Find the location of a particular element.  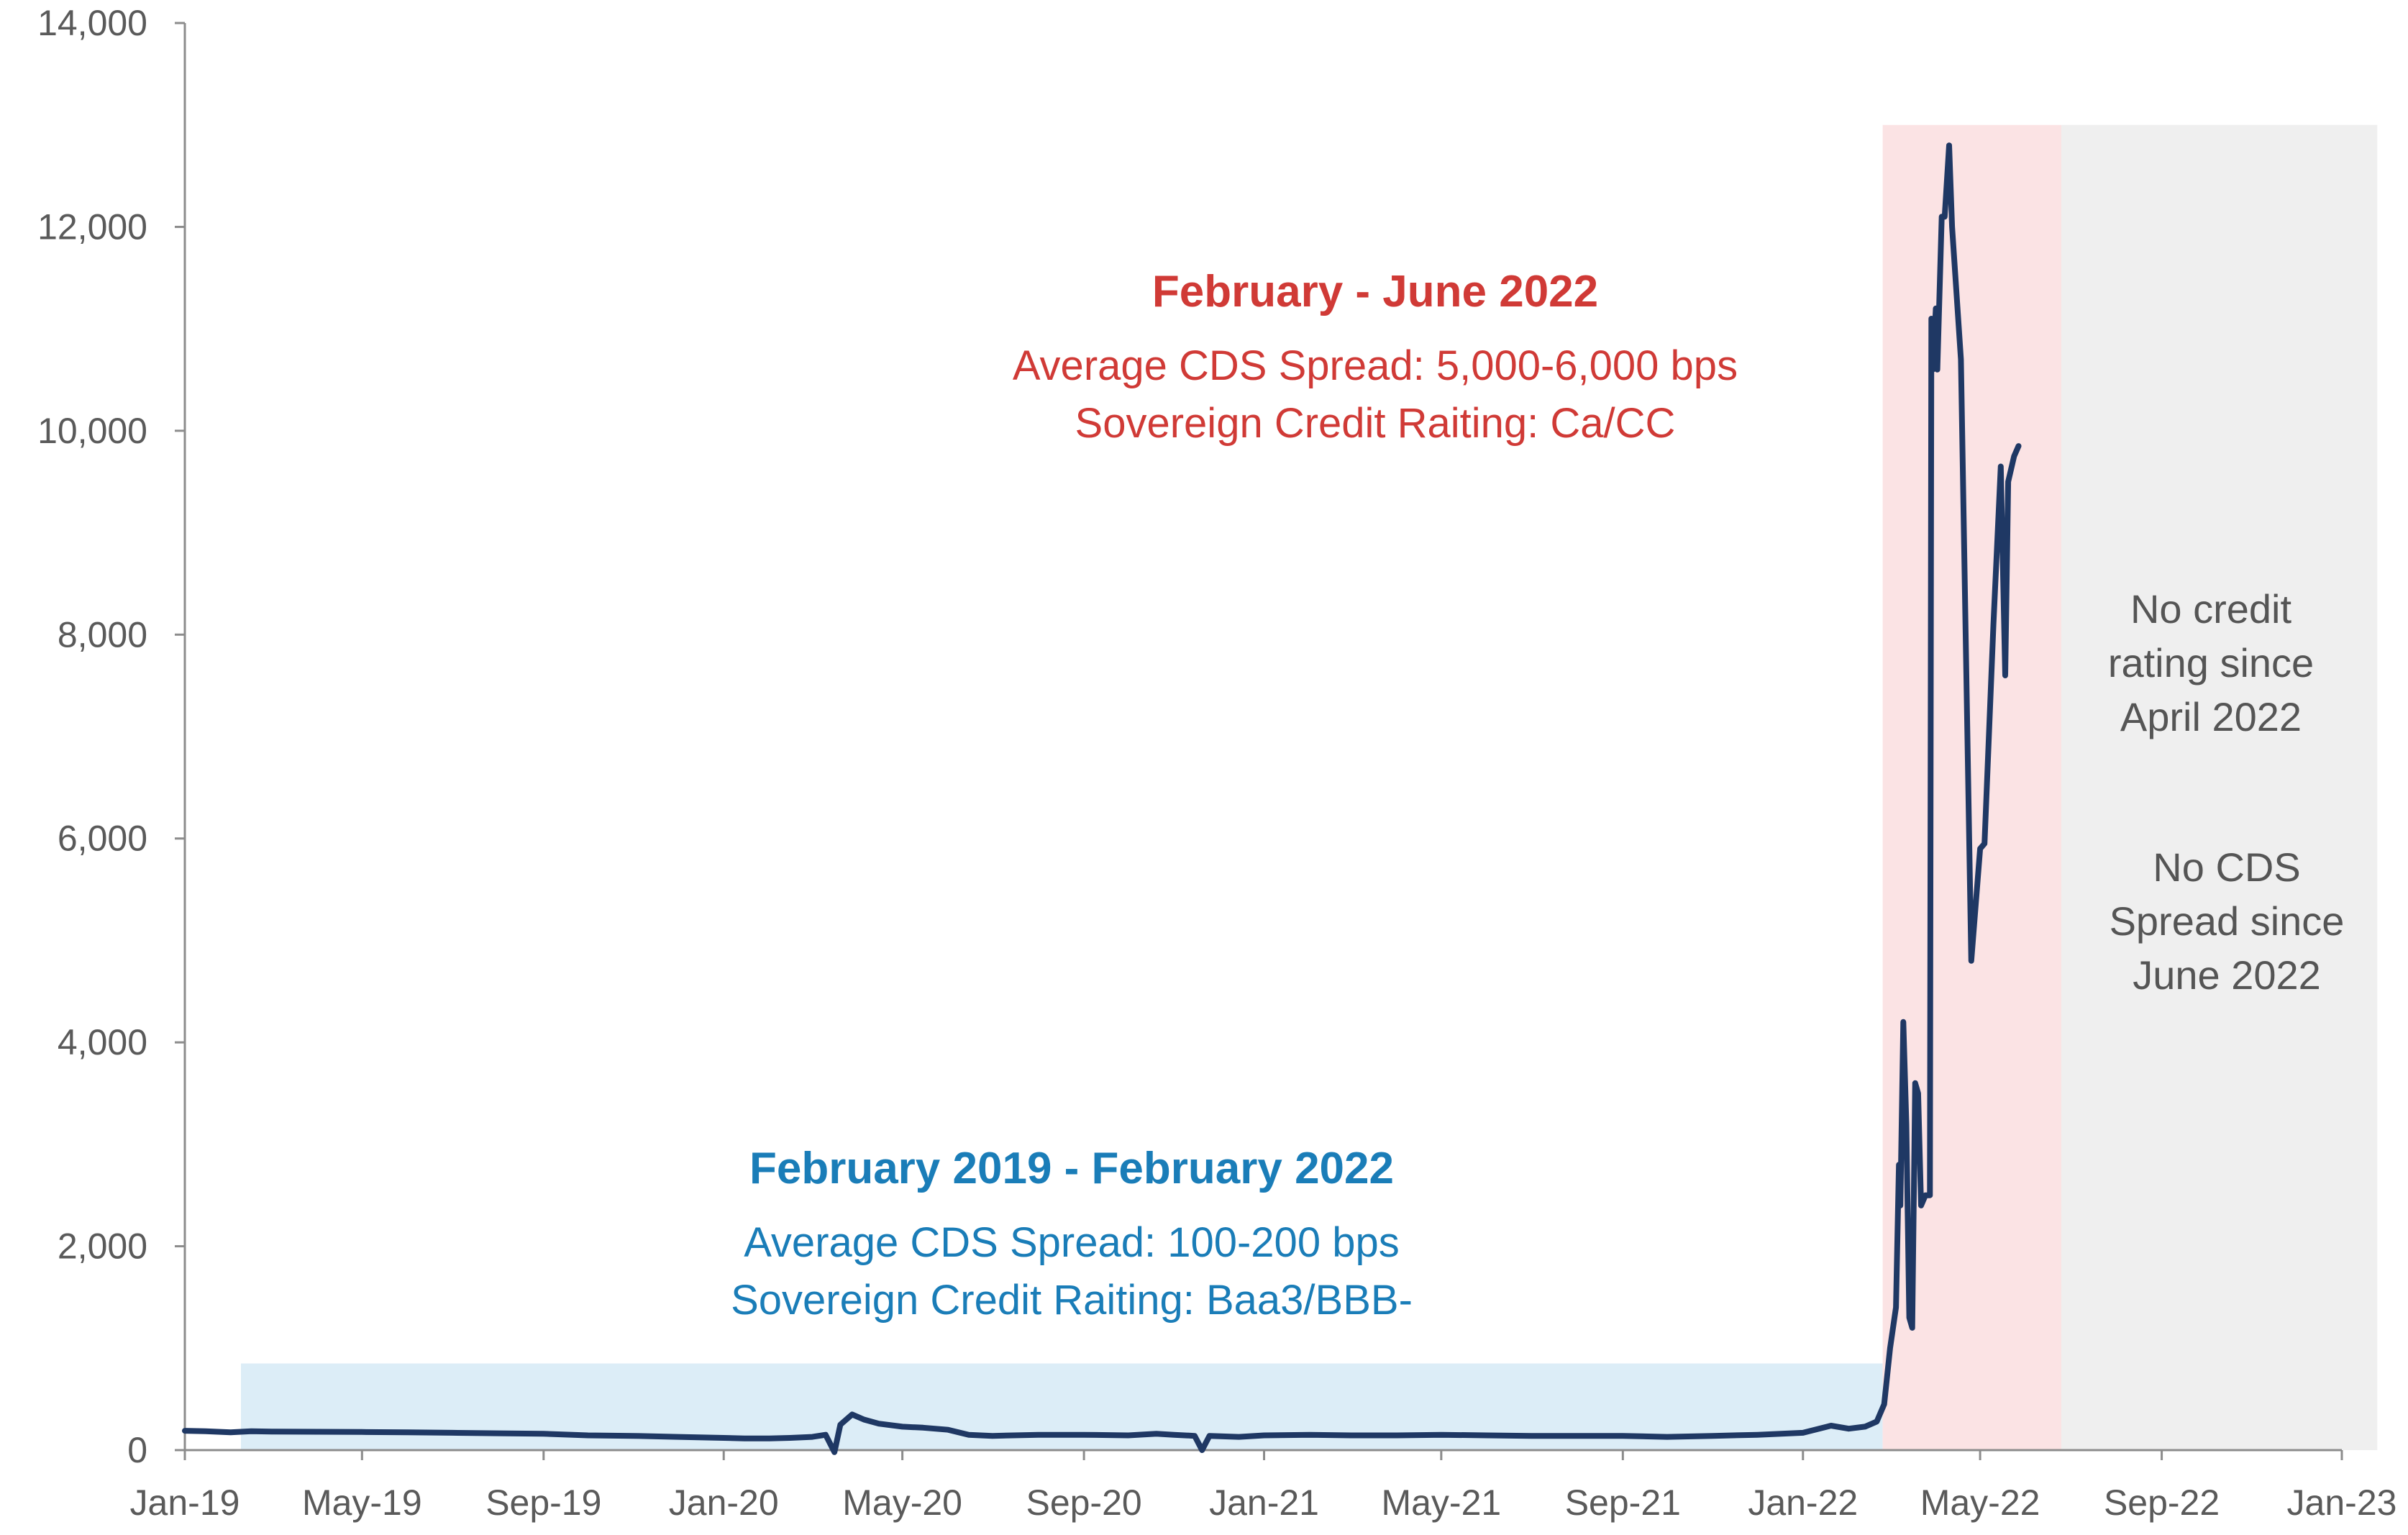

red-annotation-line2: Sovereign Credit Raiting: Ca/CC is located at coordinates (1375, 423).